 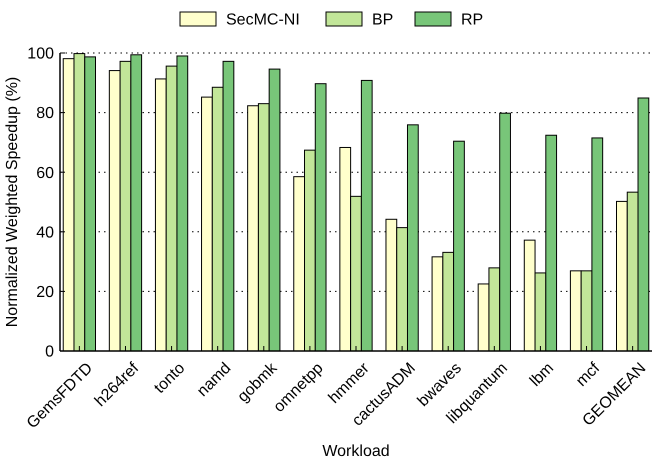 What do you see at coordinates (40, 54) in the screenshot?
I see `y-tick-label: 100` at bounding box center [40, 54].